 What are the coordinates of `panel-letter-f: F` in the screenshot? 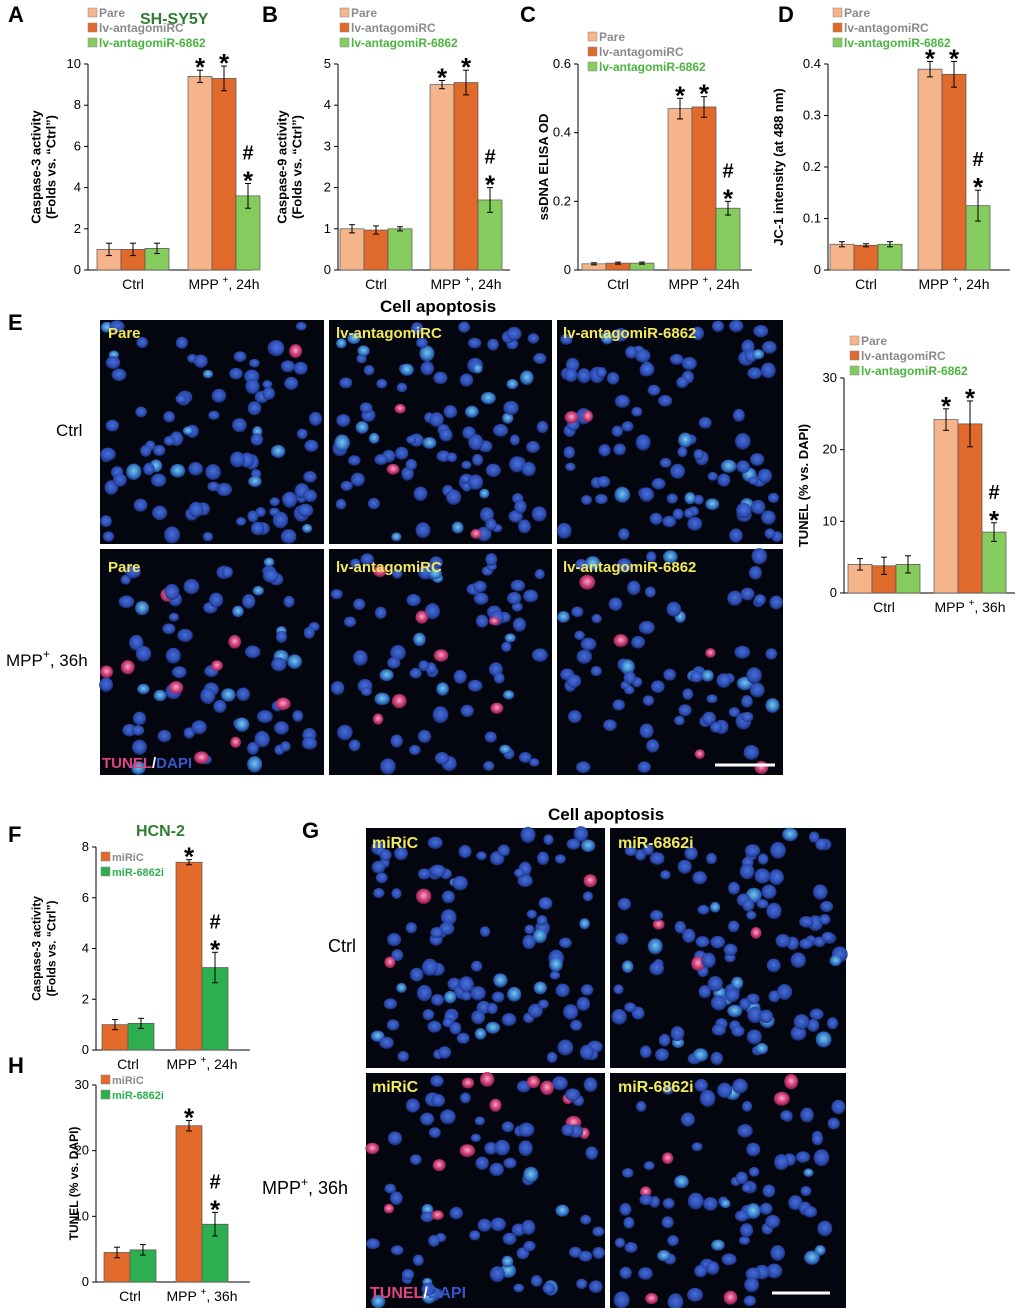 It's located at (14, 834).